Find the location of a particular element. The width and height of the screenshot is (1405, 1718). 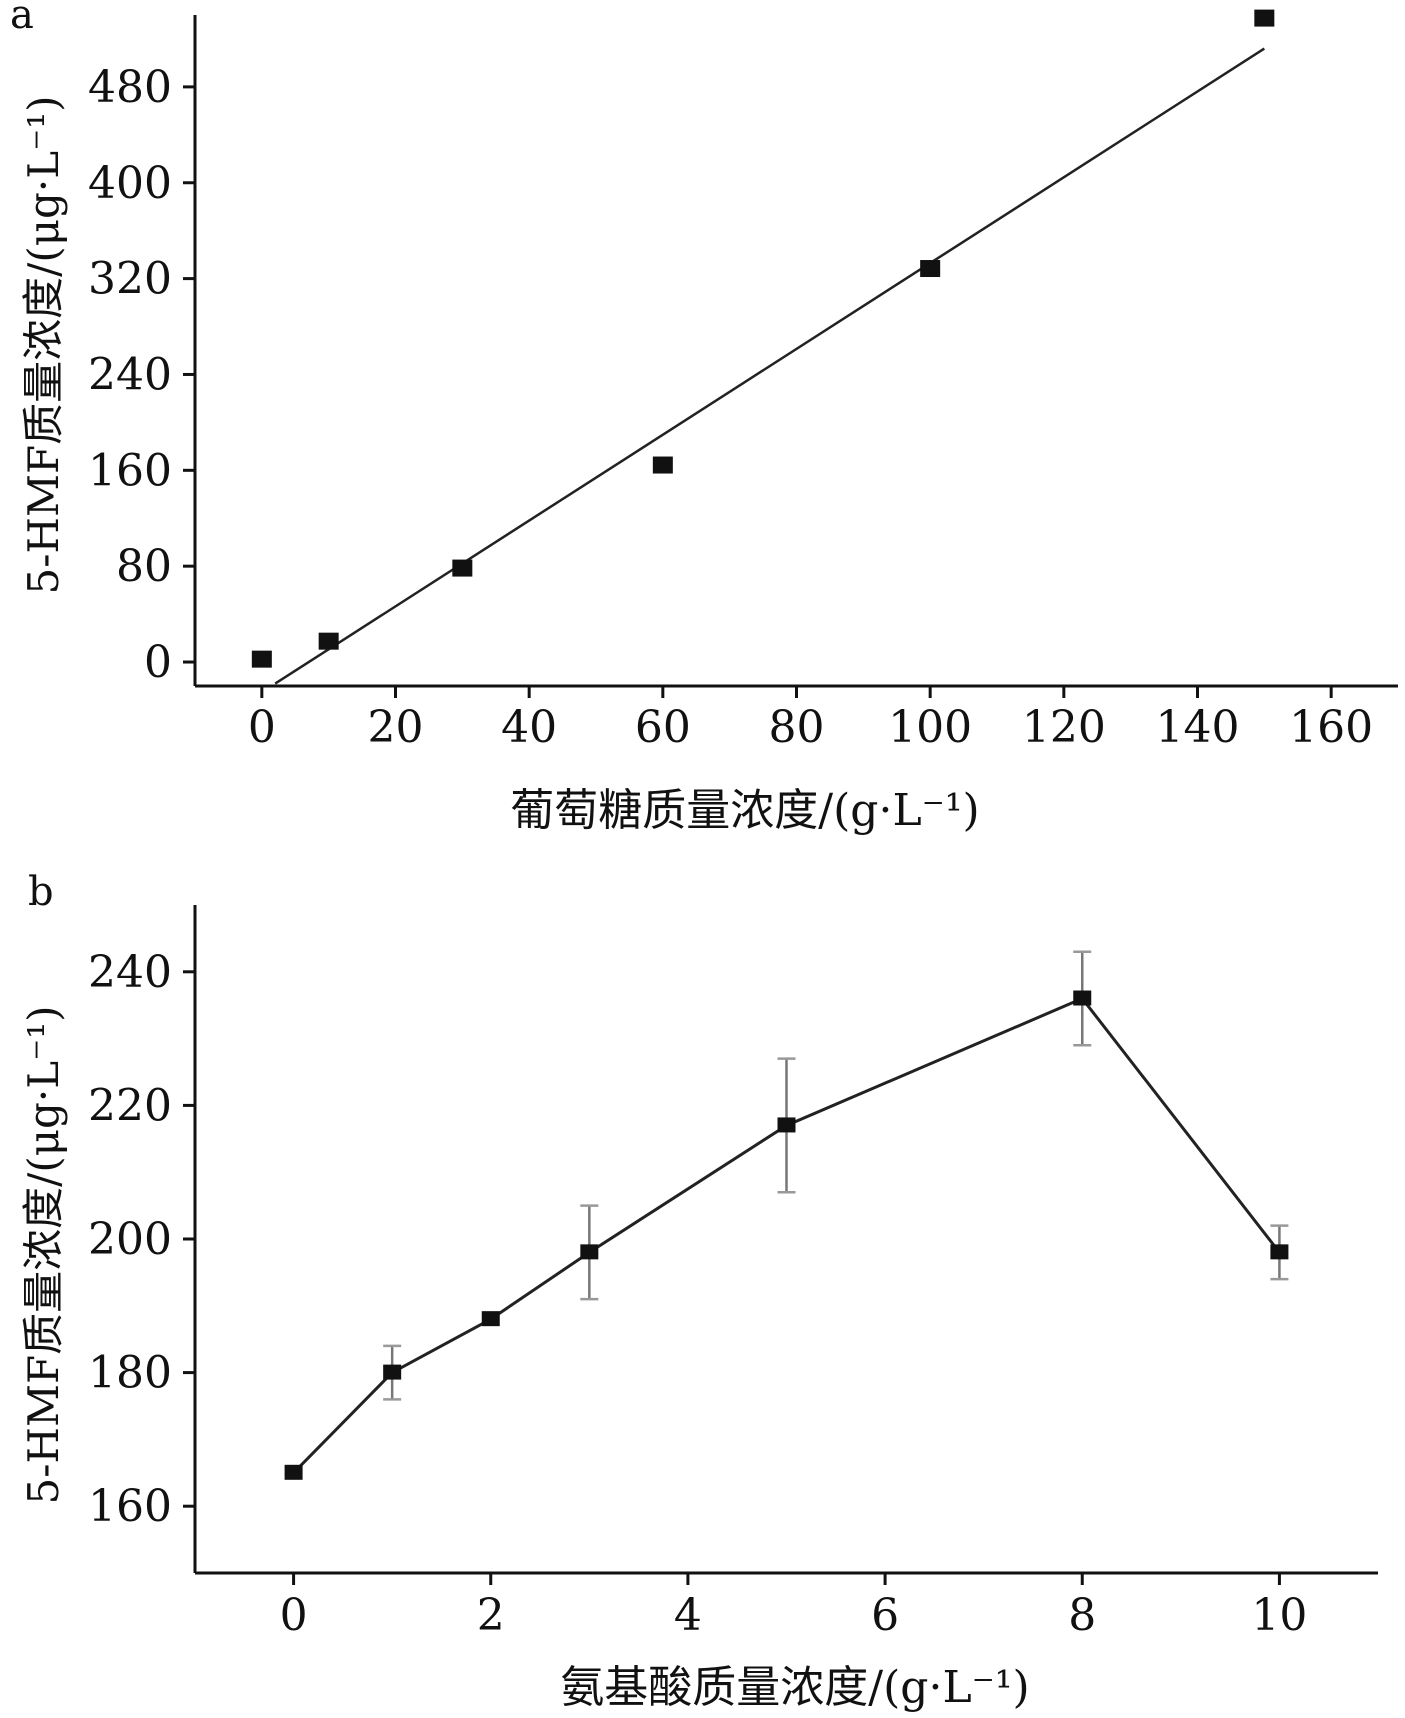

y-tick-label: 480 is located at coordinates (130, 87).